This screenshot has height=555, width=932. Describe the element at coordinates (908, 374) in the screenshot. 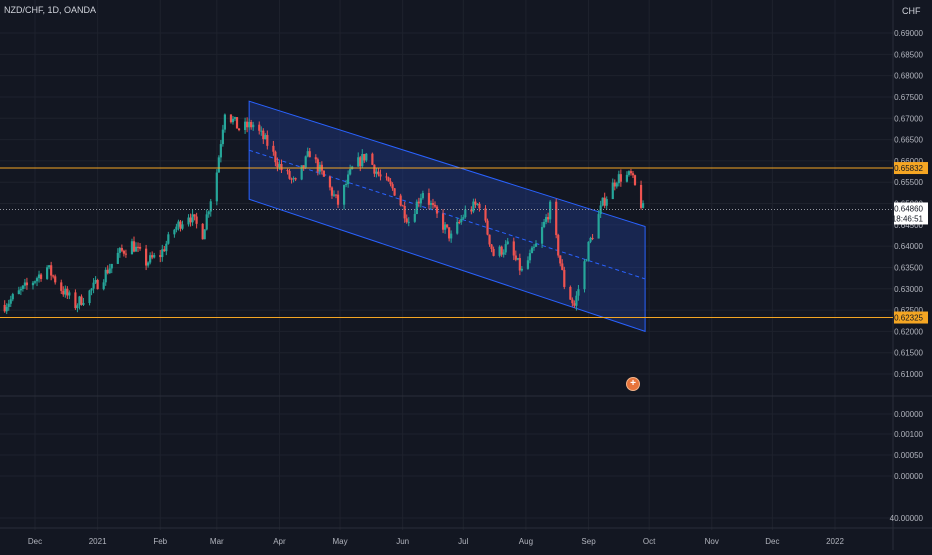

I see `price-tick-label: 0.61000` at that location.